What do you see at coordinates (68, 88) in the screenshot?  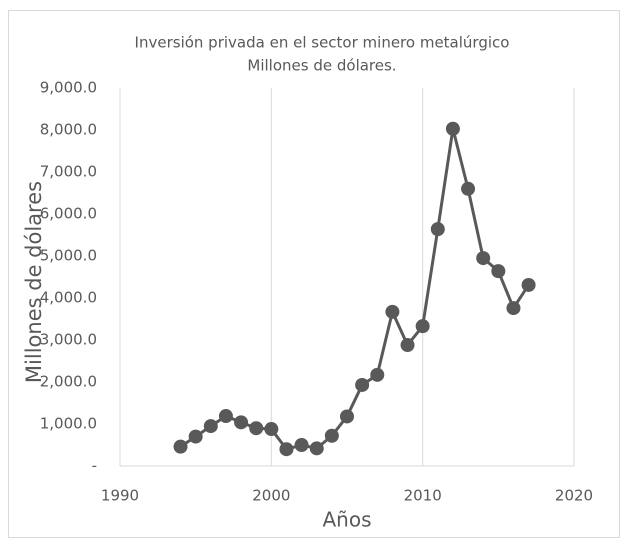 I see `y-tick-label: 9,000.0` at bounding box center [68, 88].